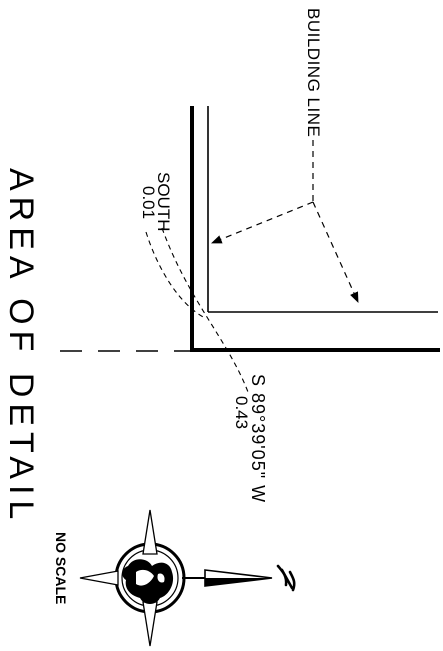  What do you see at coordinates (61, 568) in the screenshot?
I see `no-scale-label: NO SCALE` at bounding box center [61, 568].